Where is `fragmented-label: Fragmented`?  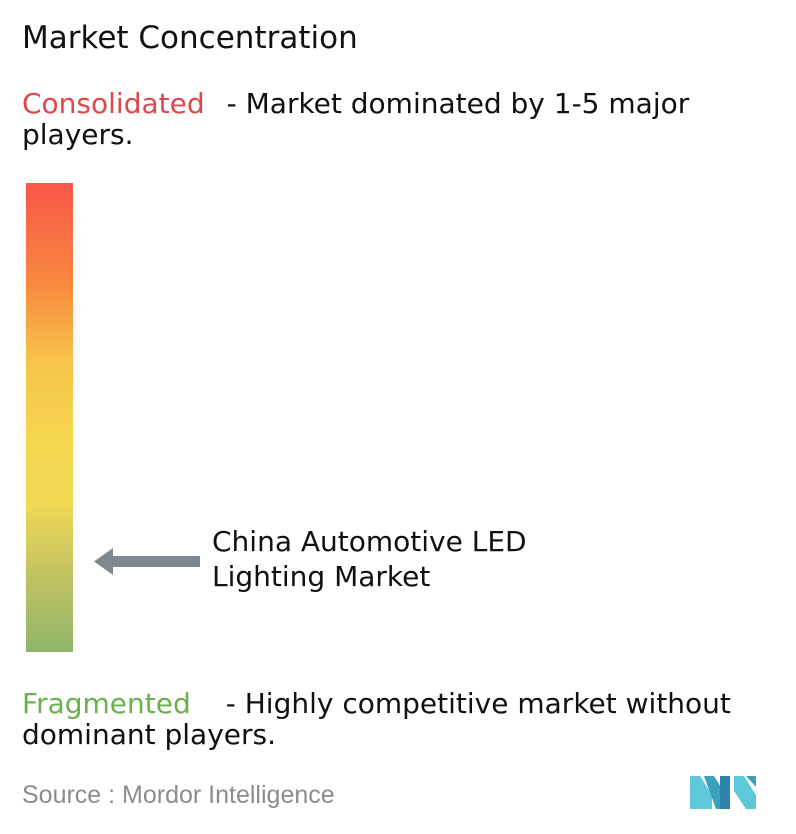 fragmented-label: Fragmented is located at coordinates (106, 703).